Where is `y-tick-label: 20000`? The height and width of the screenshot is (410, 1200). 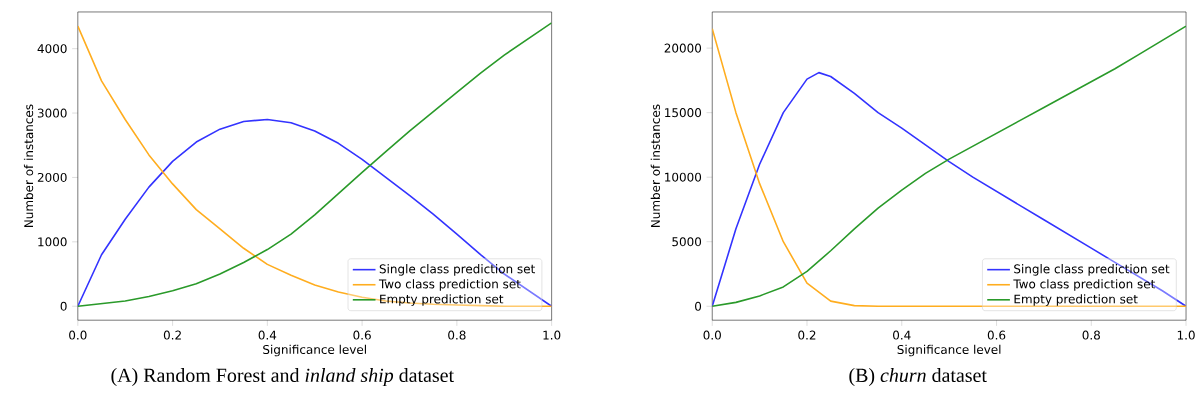 y-tick-label: 20000 is located at coordinates (683, 48).